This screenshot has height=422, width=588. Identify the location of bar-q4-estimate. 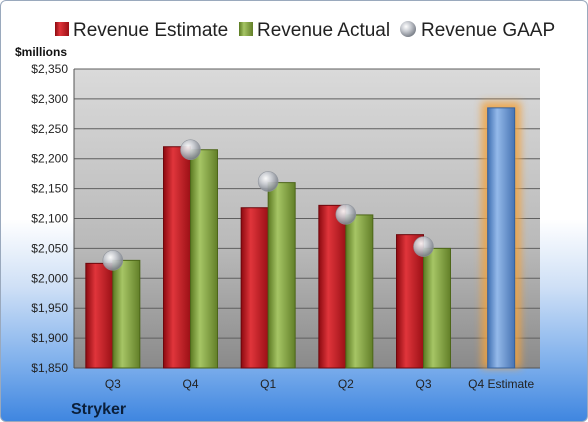
(501, 238).